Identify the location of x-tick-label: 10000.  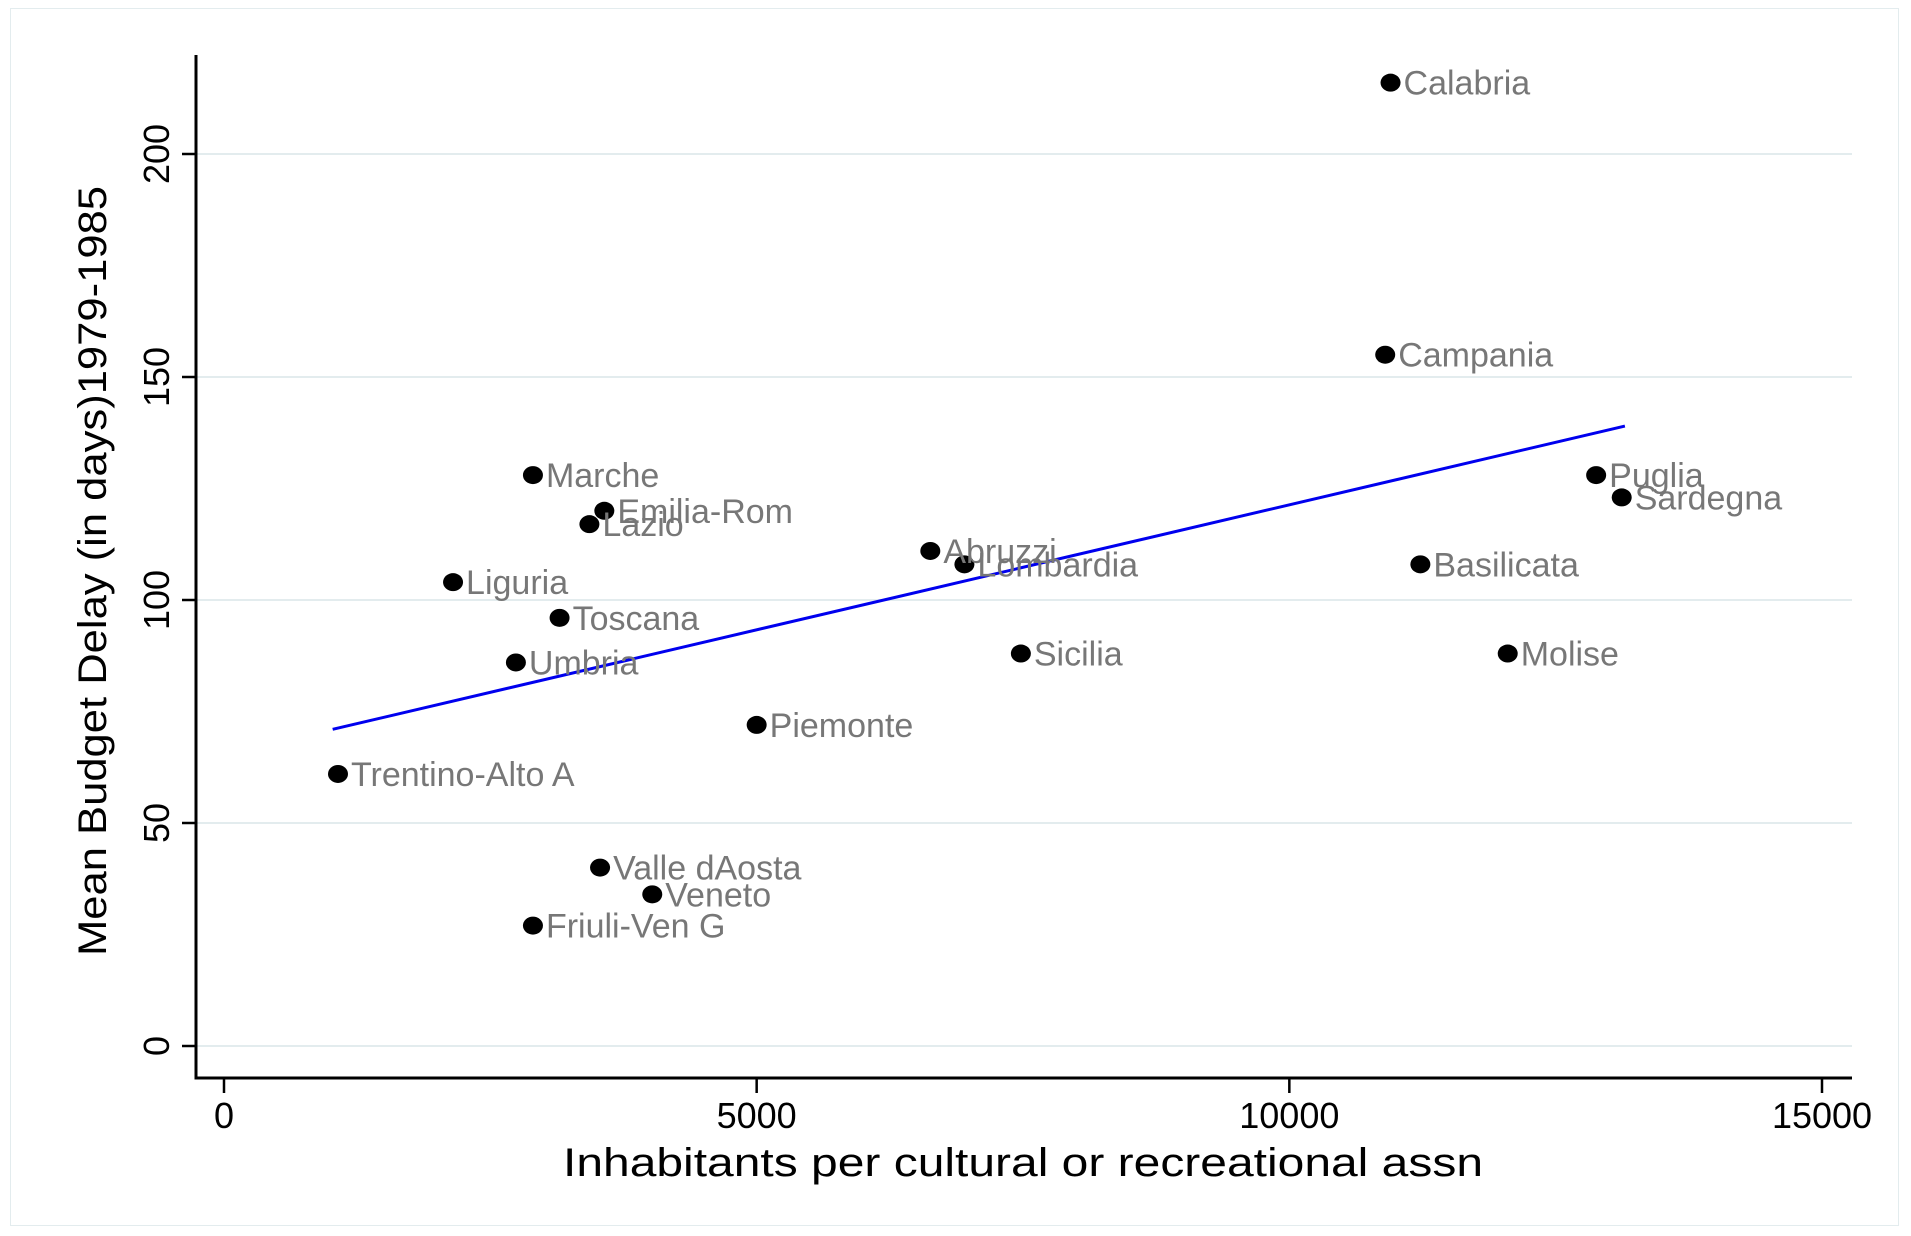
(1289, 1115).